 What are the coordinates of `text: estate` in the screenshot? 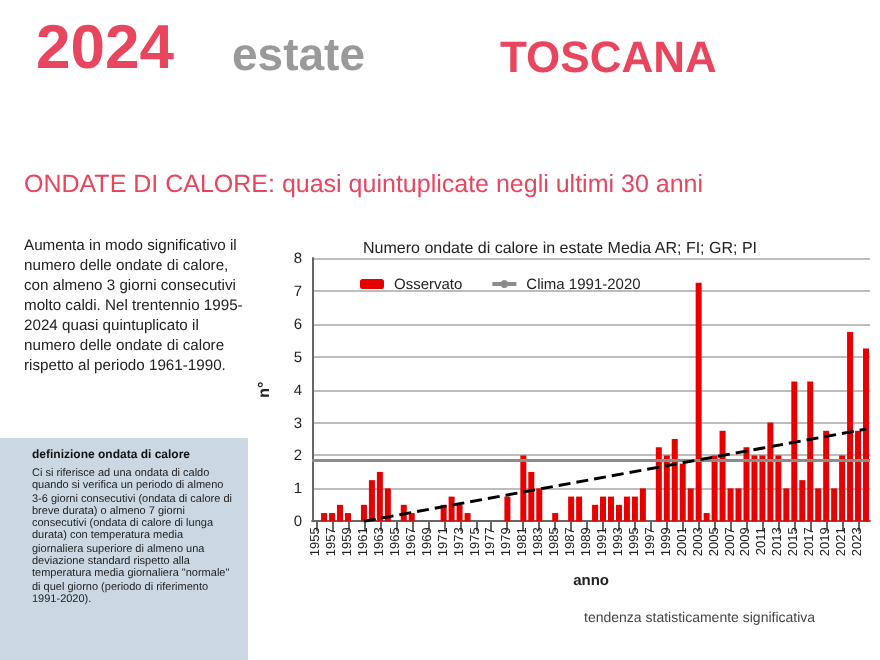 It's located at (298, 55).